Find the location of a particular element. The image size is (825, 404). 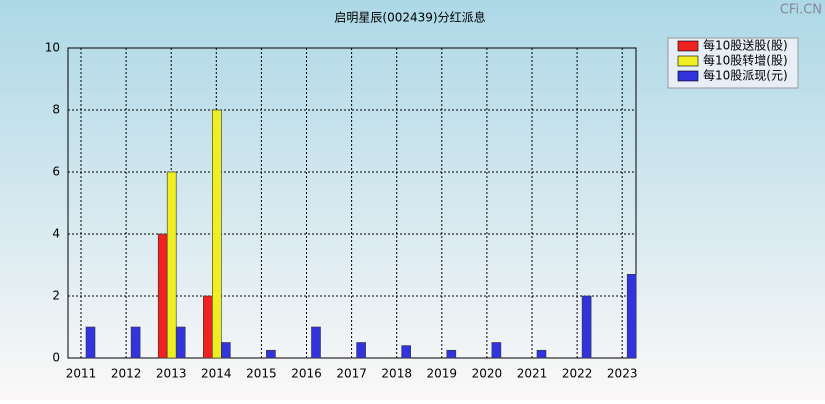

x-tick-label: 2012 is located at coordinates (126, 374).